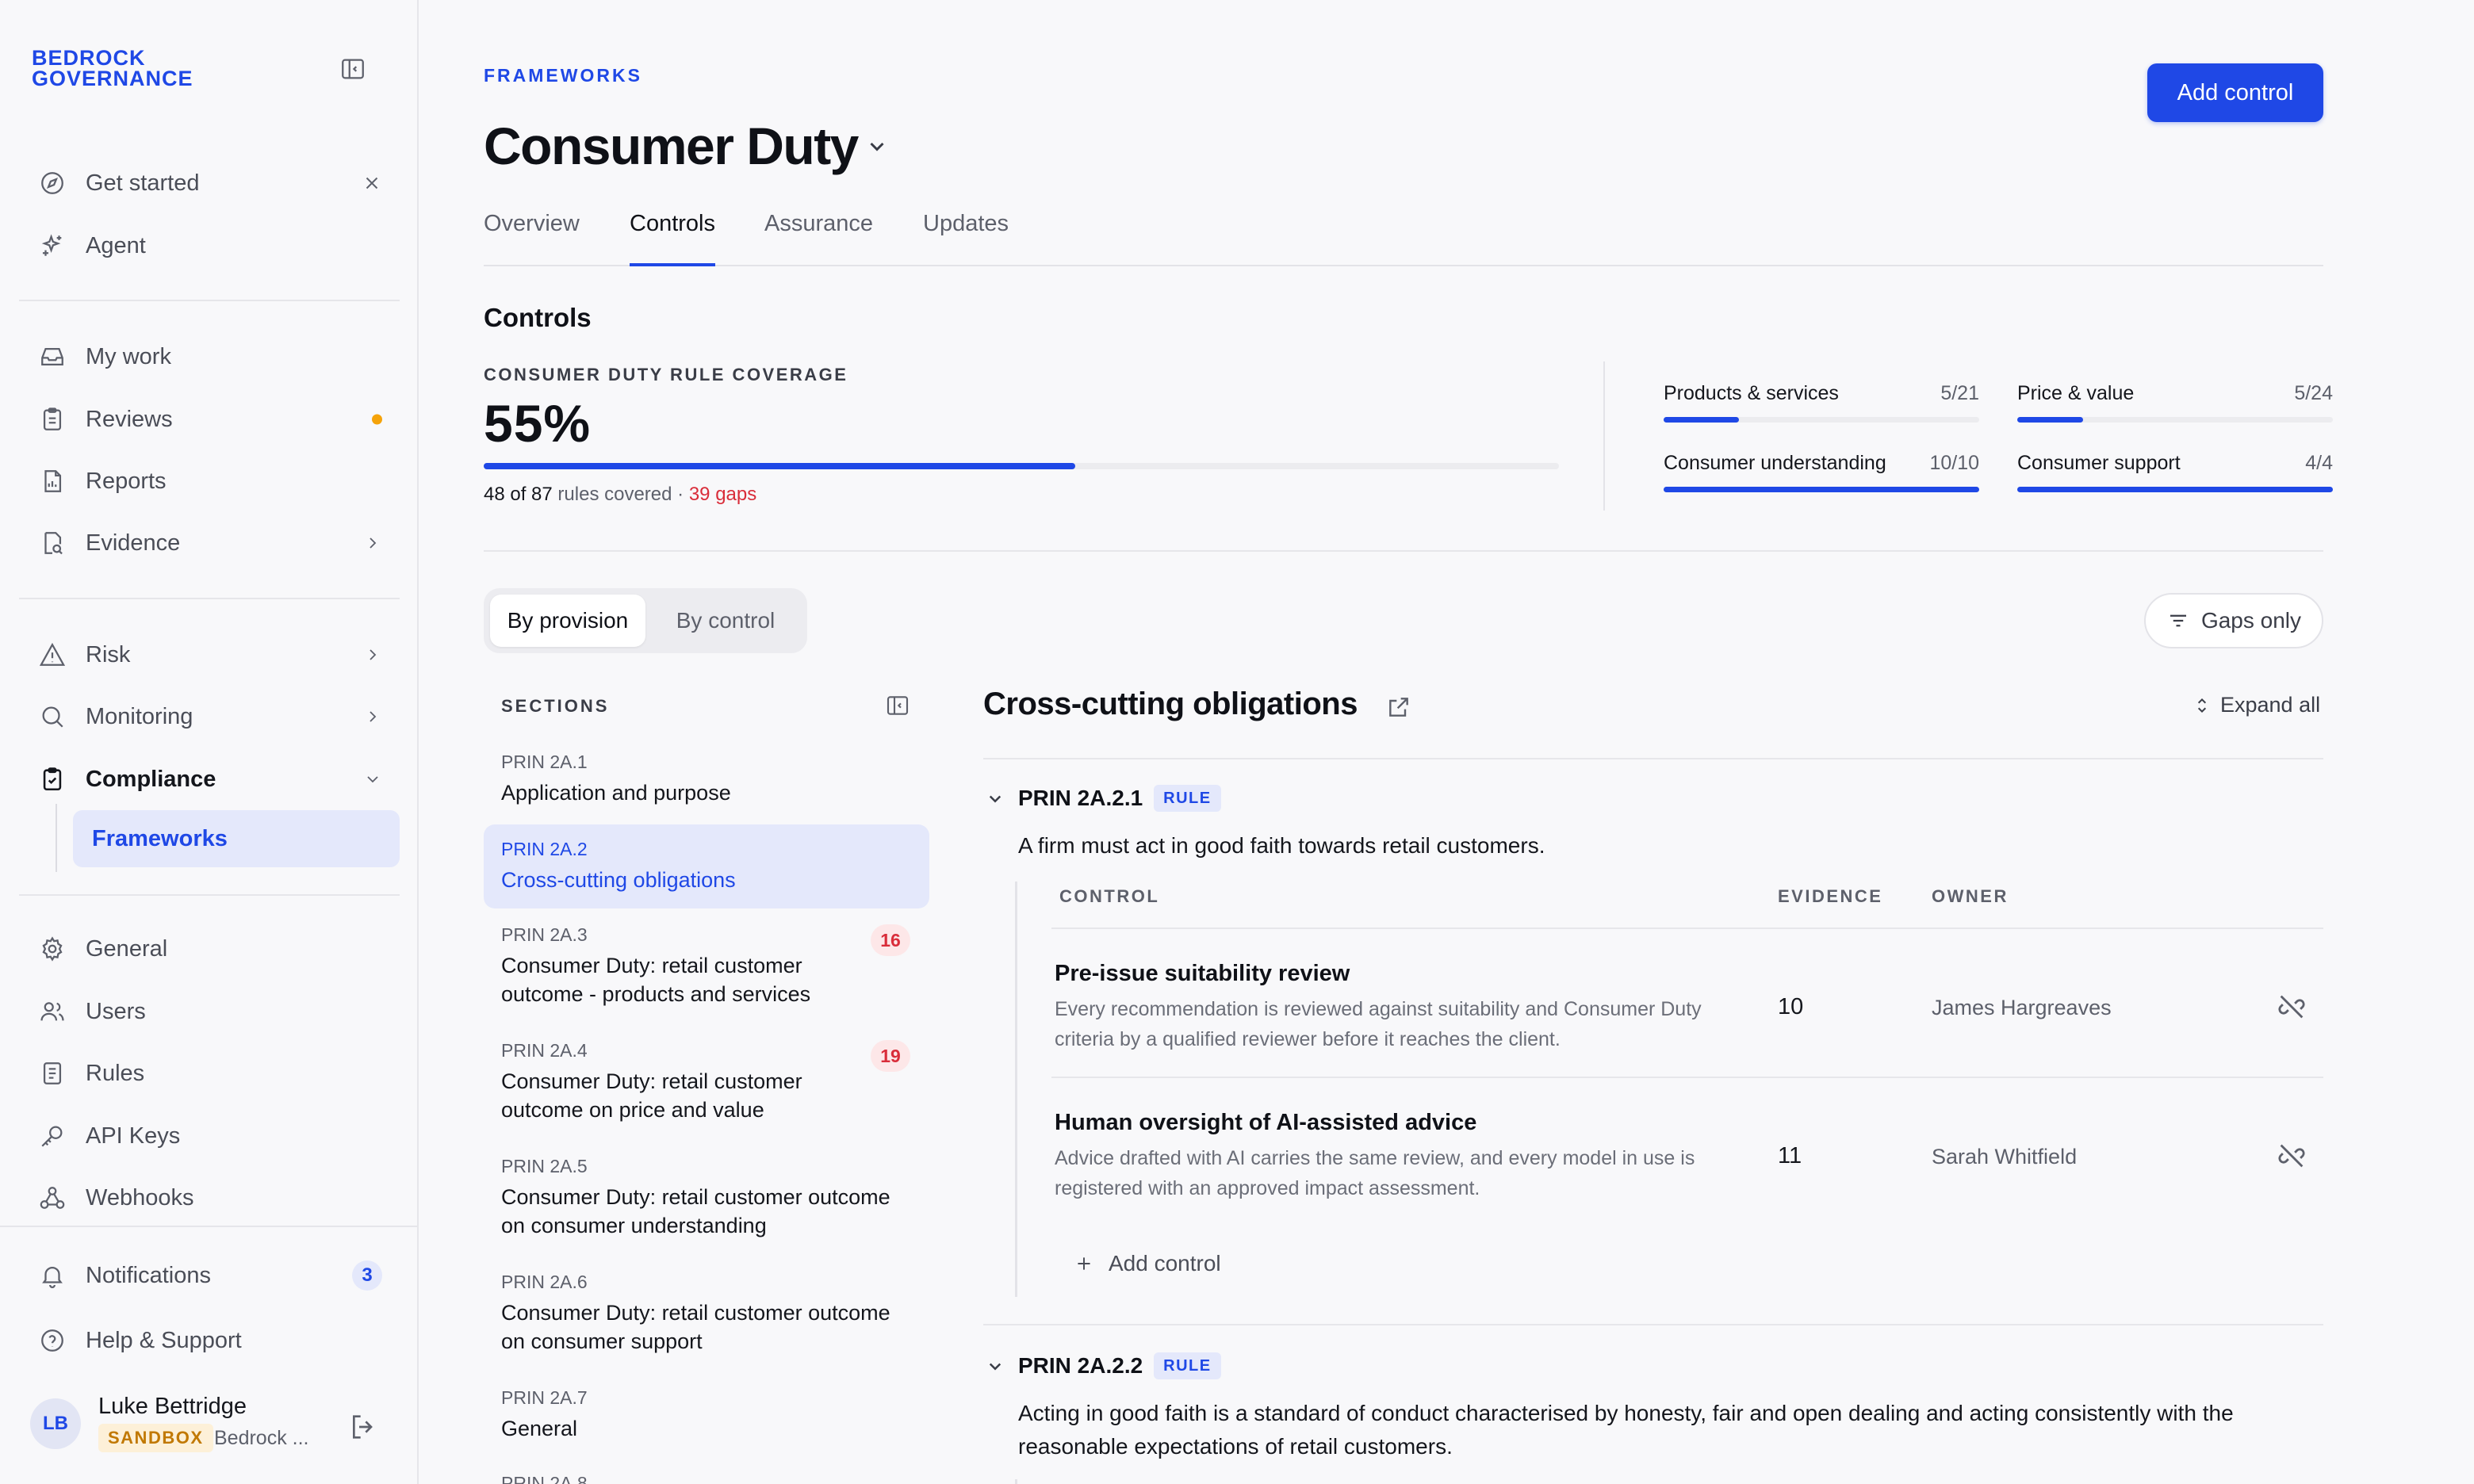  What do you see at coordinates (620, 494) in the screenshot?
I see `rules-covered-suffix: rules covered ·` at bounding box center [620, 494].